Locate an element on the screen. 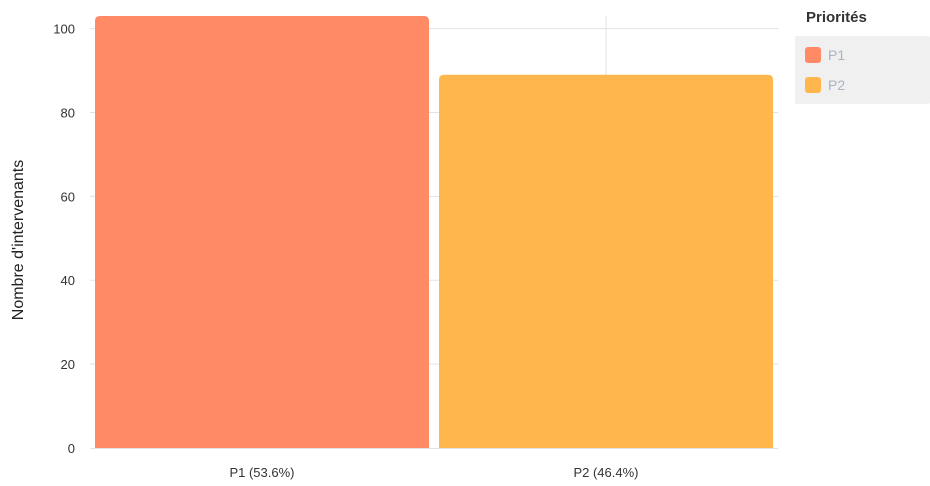  legend: Priorités P1 P2 is located at coordinates (862, 56).